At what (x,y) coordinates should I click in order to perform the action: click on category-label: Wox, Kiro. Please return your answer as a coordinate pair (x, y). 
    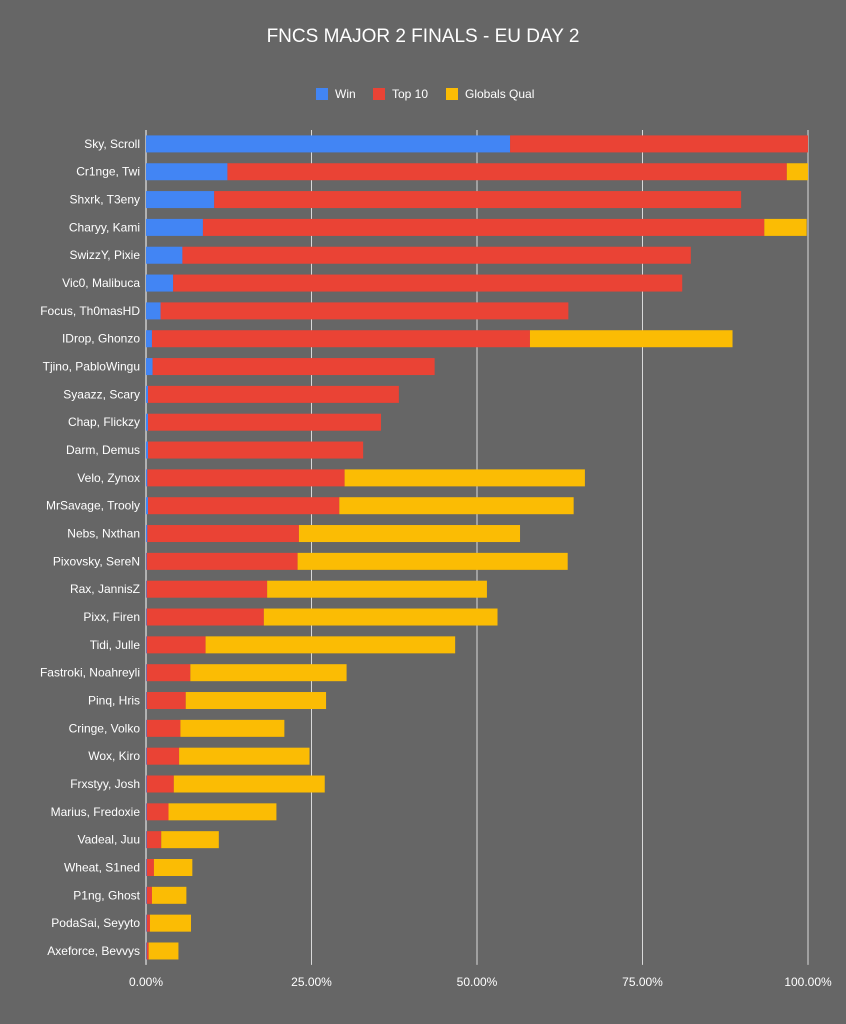
    Looking at the image, I should click on (114, 756).